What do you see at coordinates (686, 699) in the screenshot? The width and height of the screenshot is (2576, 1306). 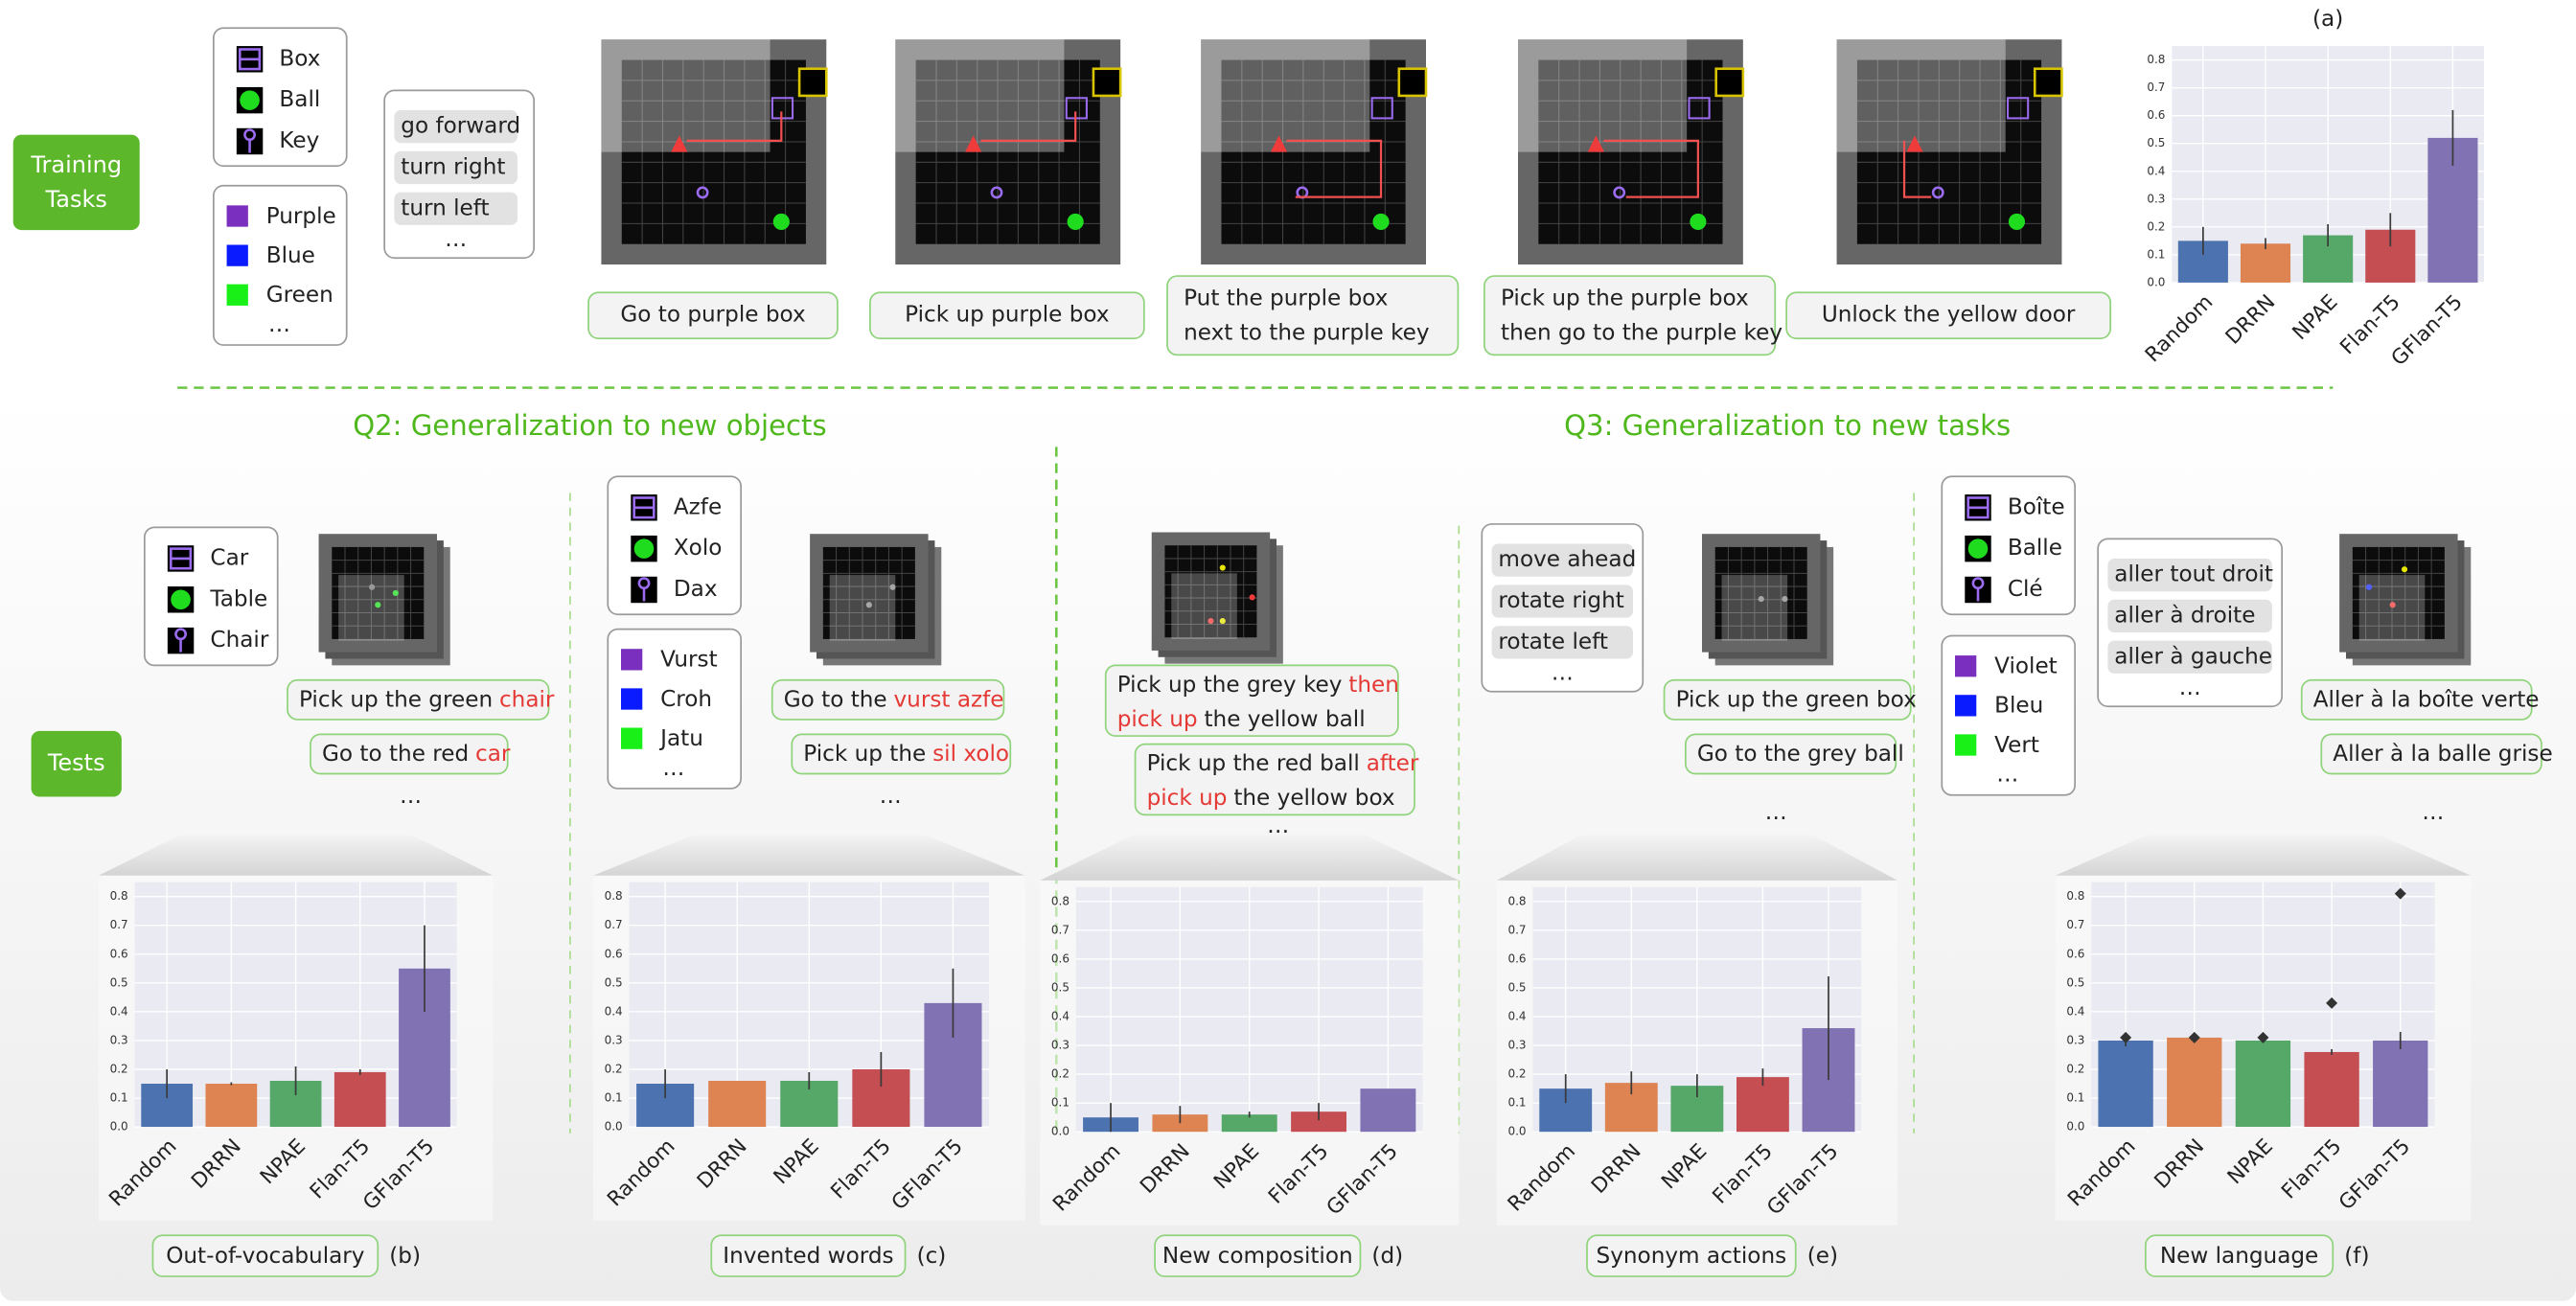 I see `color-name: Croh` at bounding box center [686, 699].